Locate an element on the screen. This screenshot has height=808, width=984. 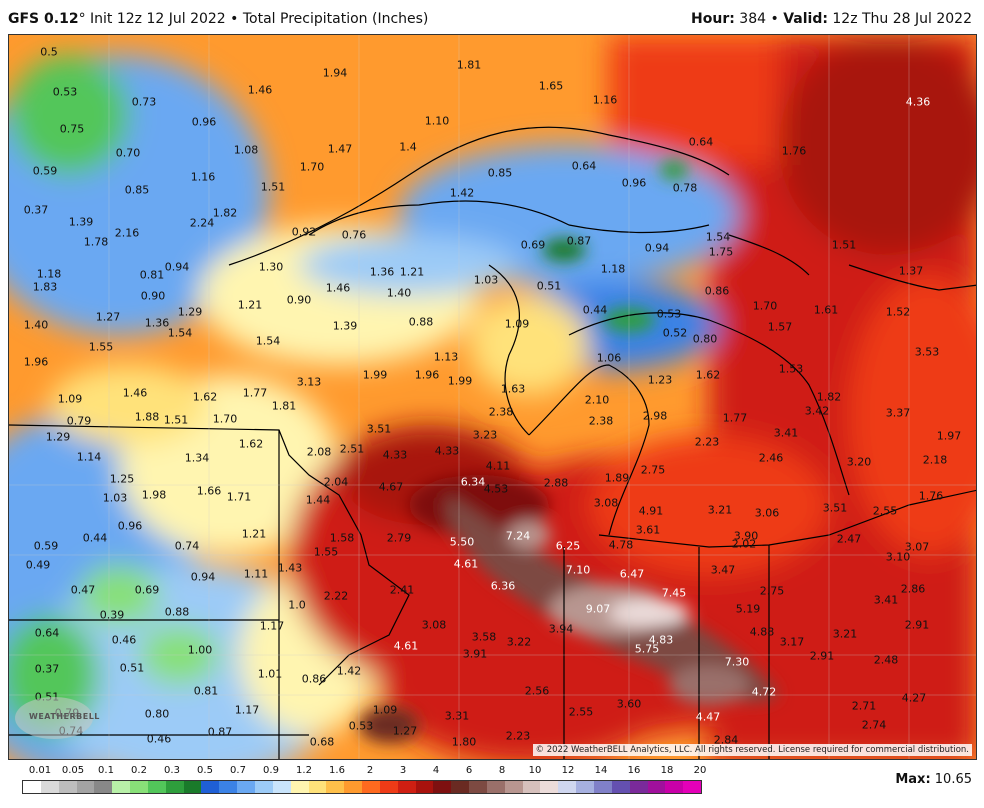
precip-value: 2.56 is located at coordinates (537, 691).